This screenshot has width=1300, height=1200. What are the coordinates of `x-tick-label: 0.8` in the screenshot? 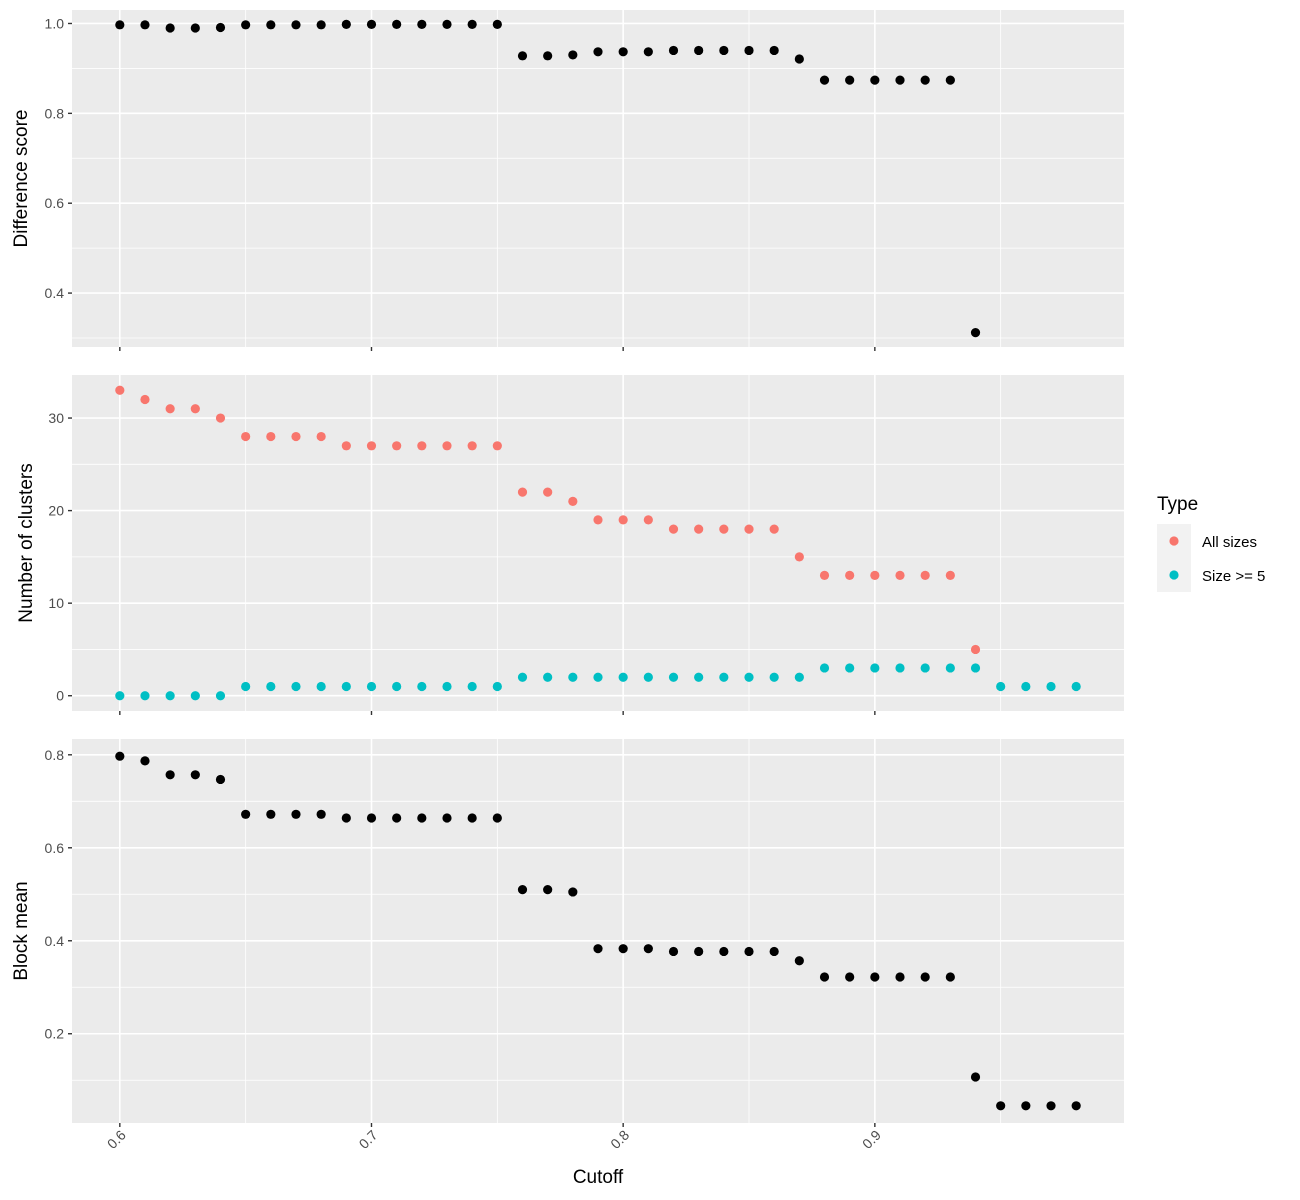 It's located at (619, 1139).